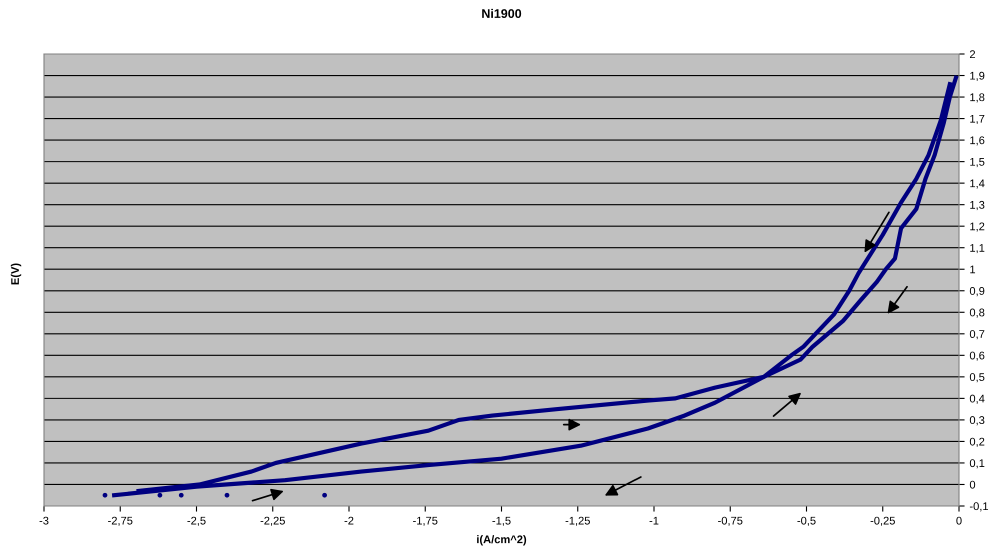 This screenshot has height=548, width=992. What do you see at coordinates (977, 377) in the screenshot?
I see `y-tick-label: 0,5` at bounding box center [977, 377].